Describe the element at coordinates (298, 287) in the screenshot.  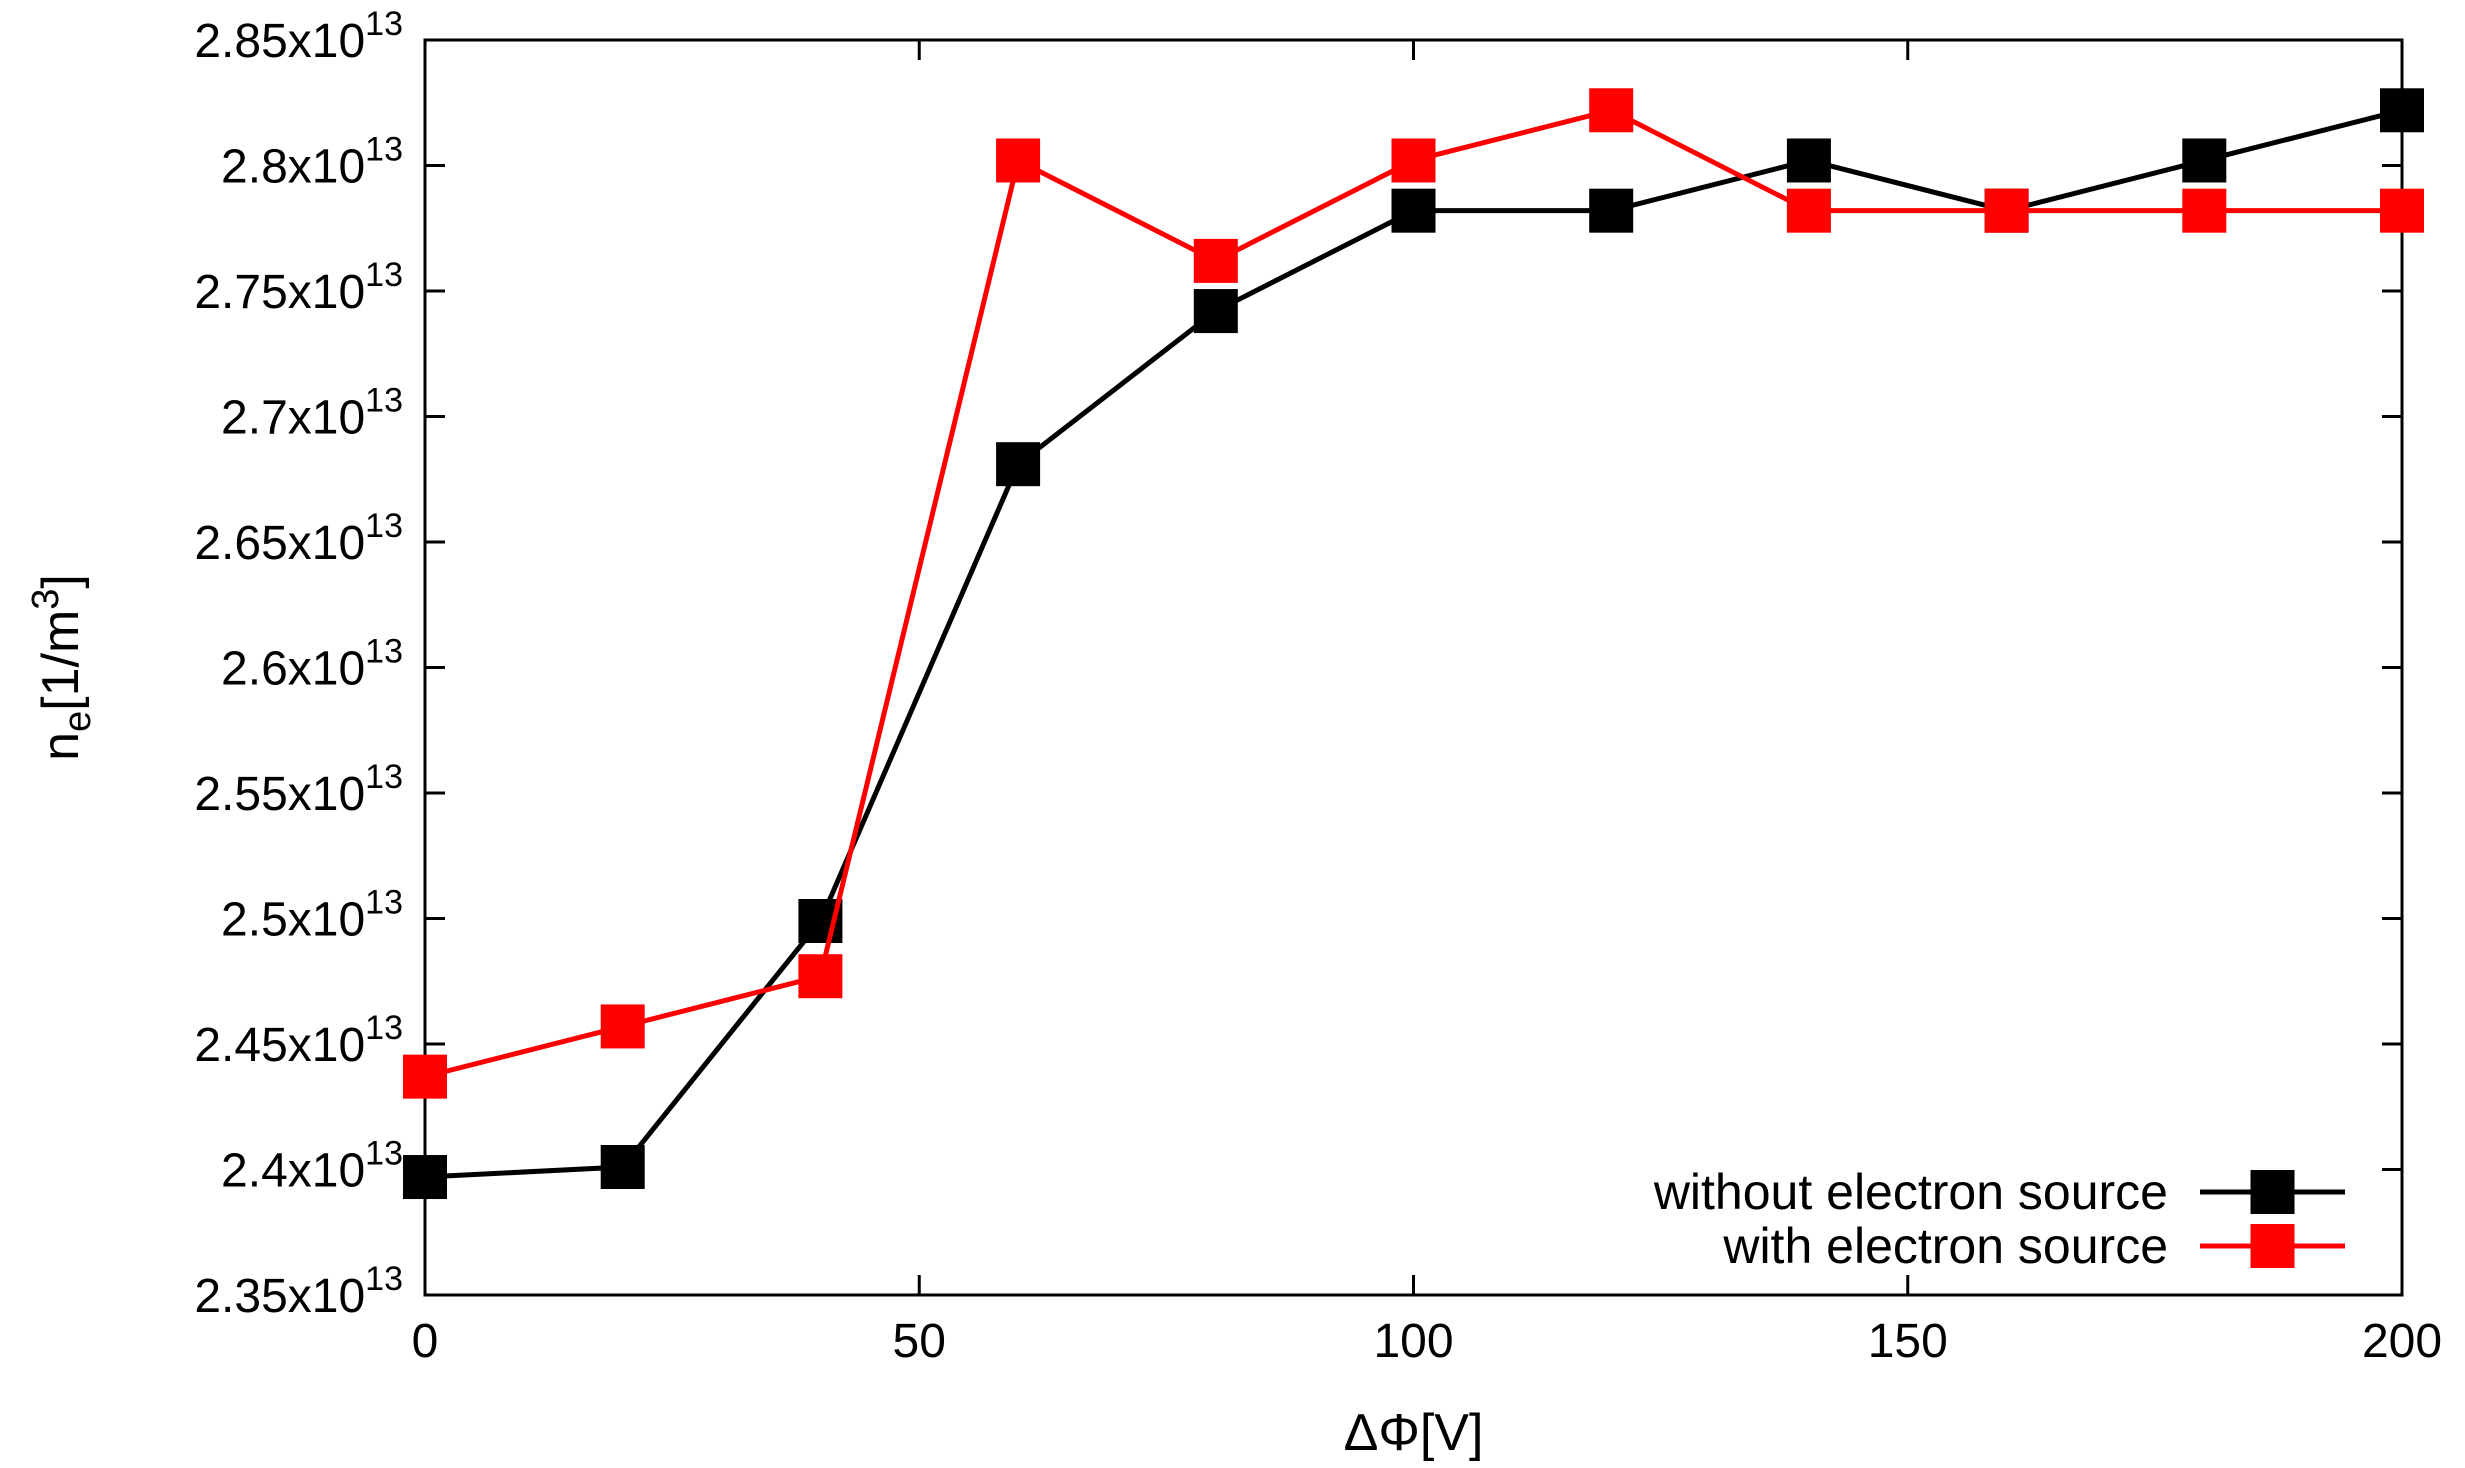
I see `y-tick-label: 2.75x10¹³` at that location.